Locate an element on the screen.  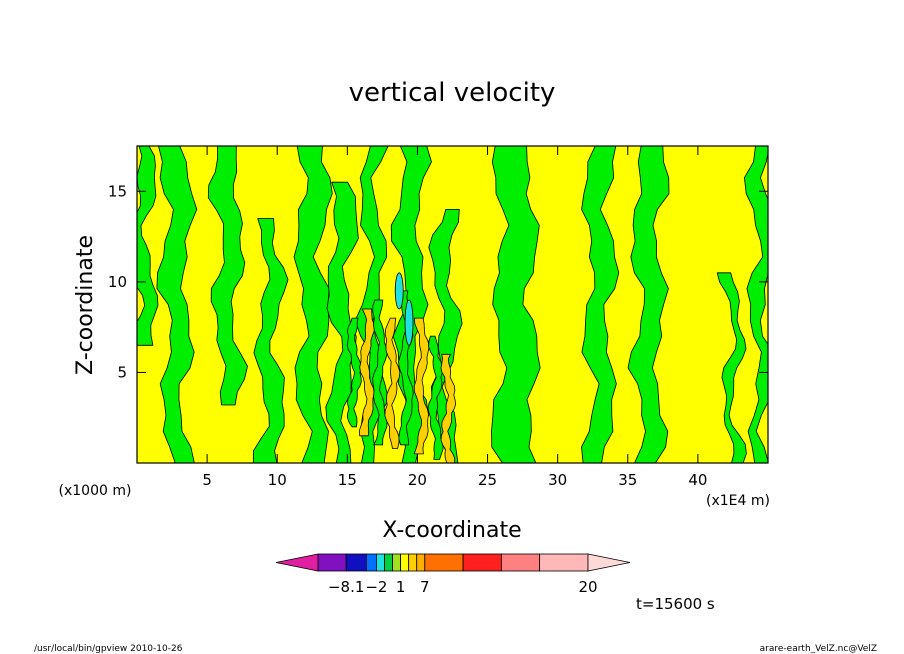
x-tick-label: 15 is located at coordinates (347, 480).